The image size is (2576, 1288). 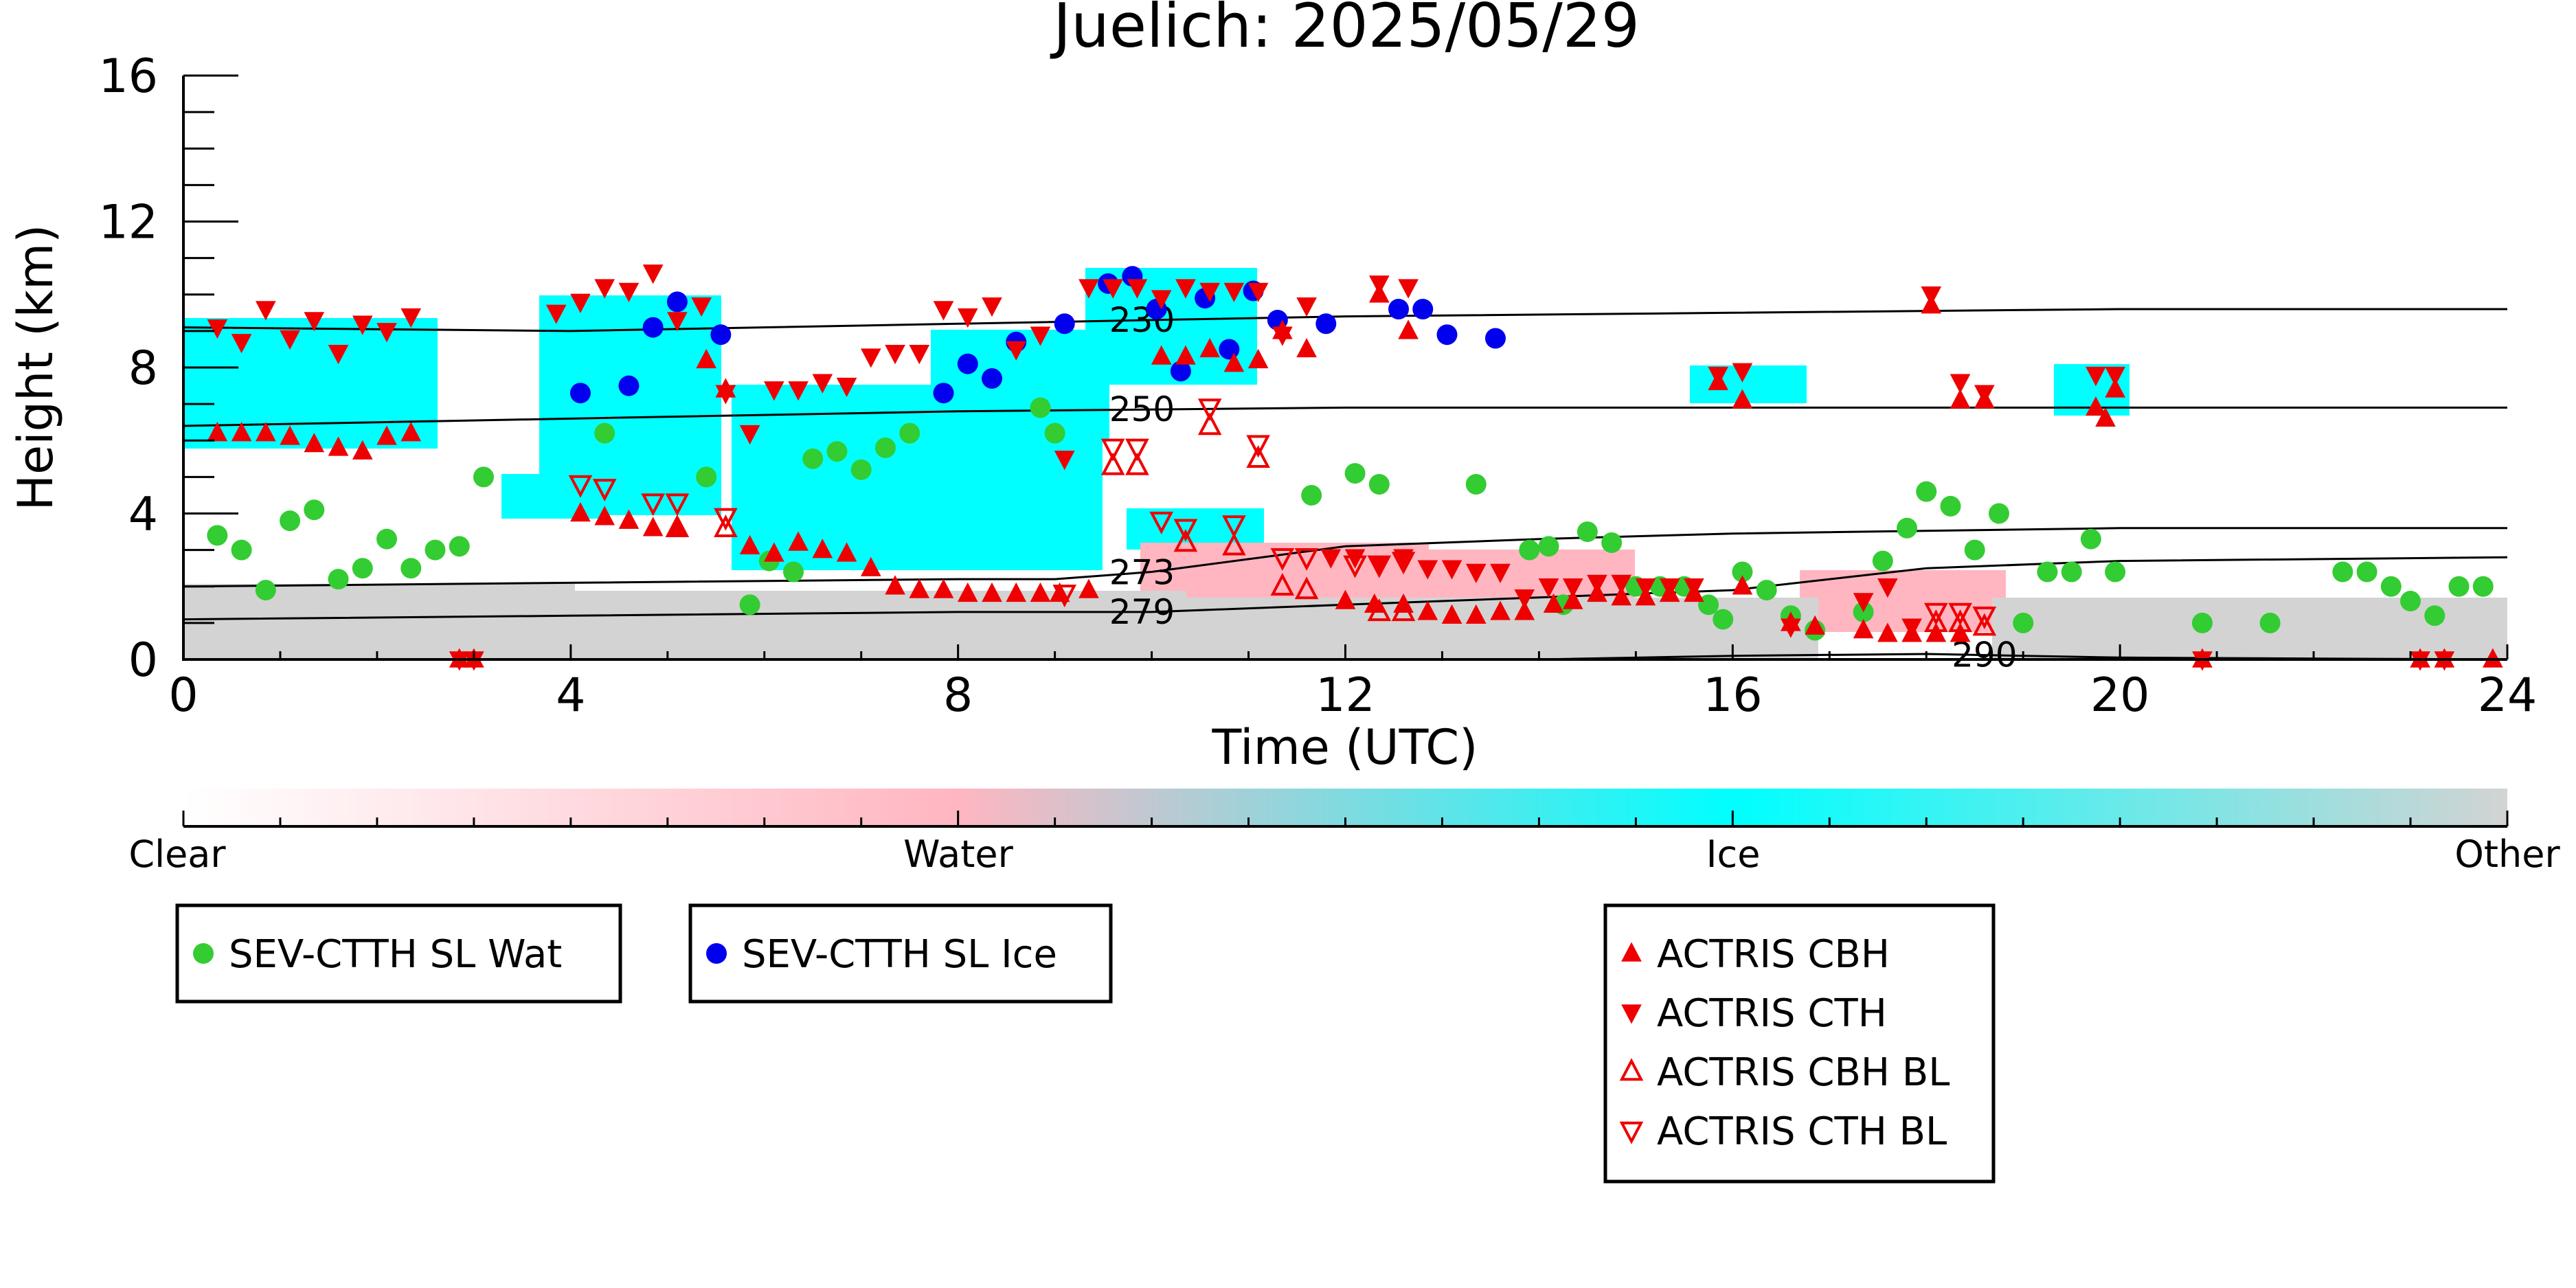 What do you see at coordinates (128, 76) in the screenshot?
I see `y-tick-label: 16` at bounding box center [128, 76].